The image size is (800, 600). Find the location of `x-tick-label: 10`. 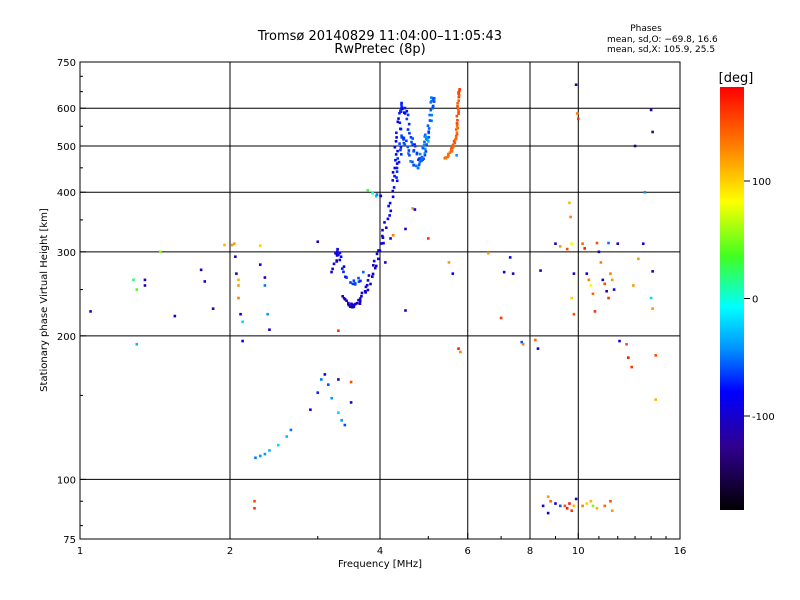

x-tick-label: 10 is located at coordinates (578, 551).